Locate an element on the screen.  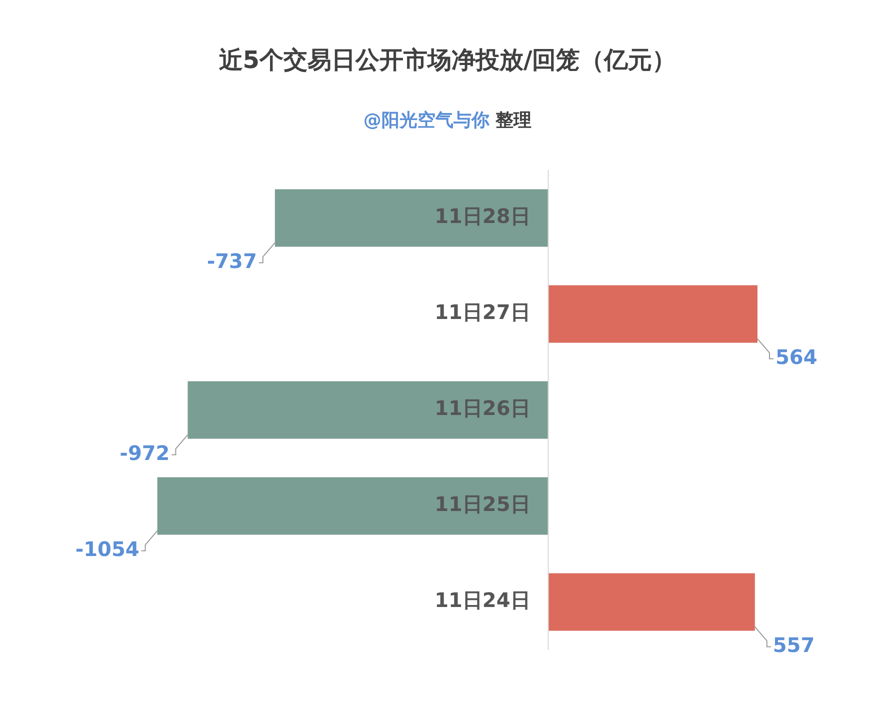
y-tick-label: 11日28日 is located at coordinates (482, 216).